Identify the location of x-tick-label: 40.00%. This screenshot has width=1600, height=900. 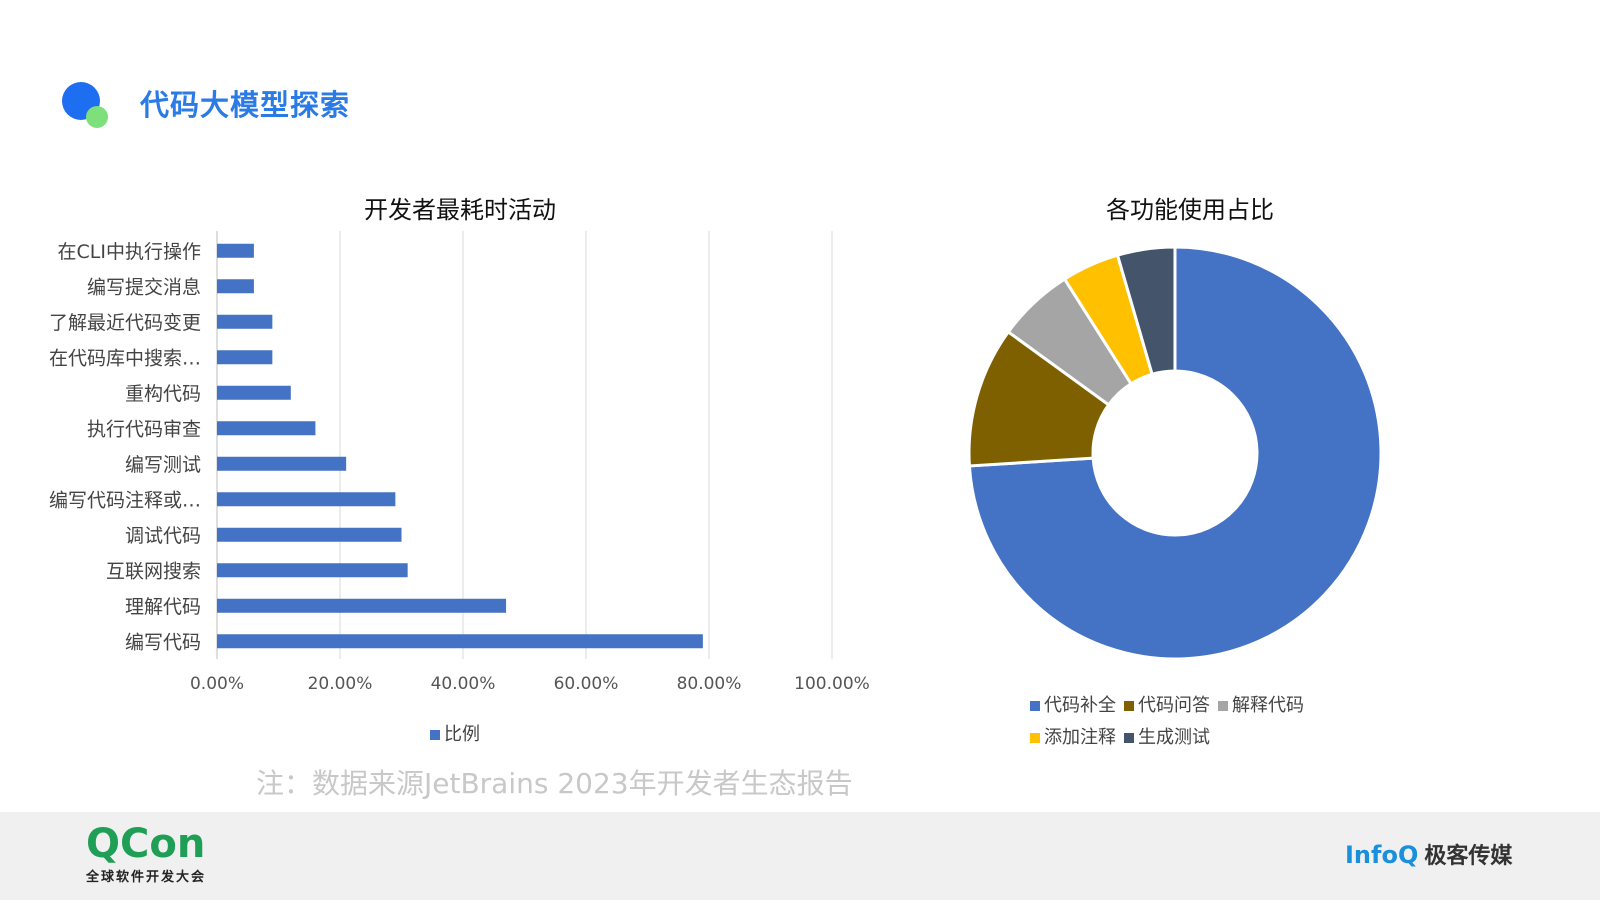
(463, 684).